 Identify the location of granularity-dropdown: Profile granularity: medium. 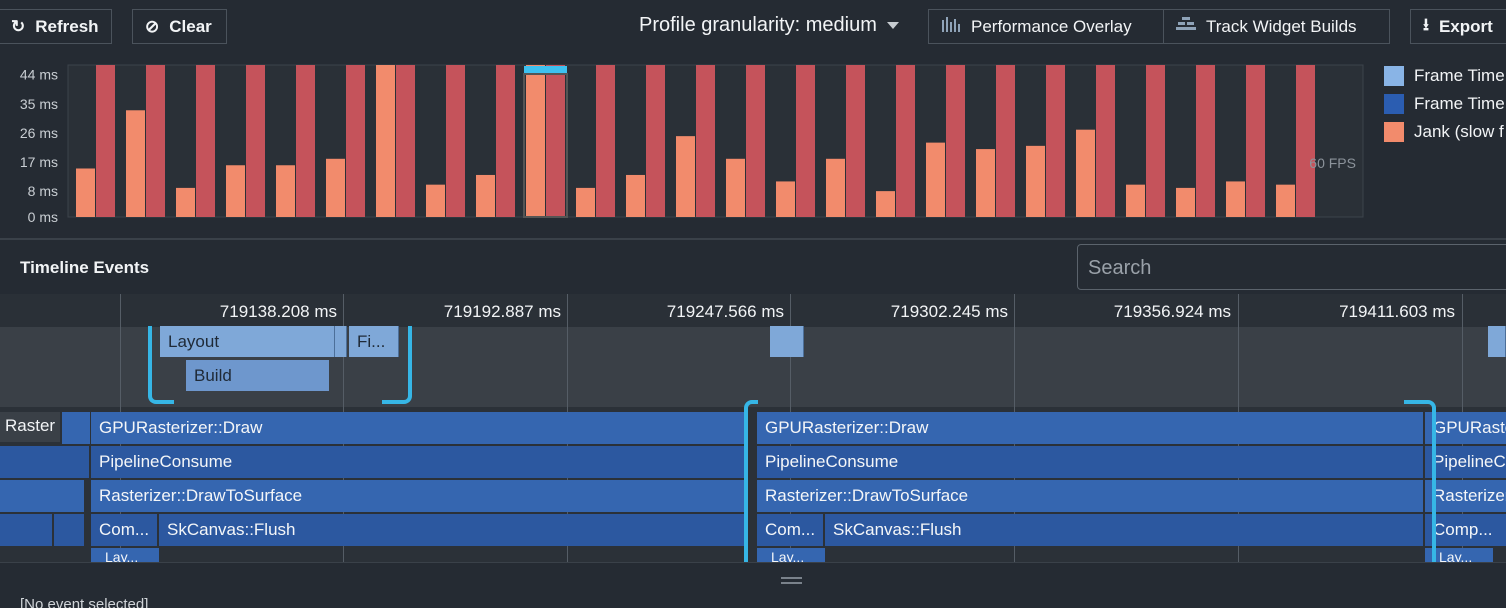
(769, 25).